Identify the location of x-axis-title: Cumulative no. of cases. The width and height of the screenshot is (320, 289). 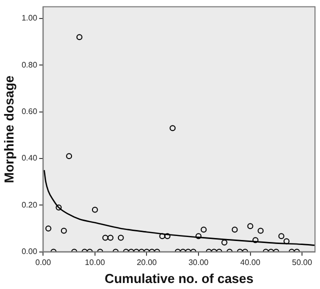
(179, 278).